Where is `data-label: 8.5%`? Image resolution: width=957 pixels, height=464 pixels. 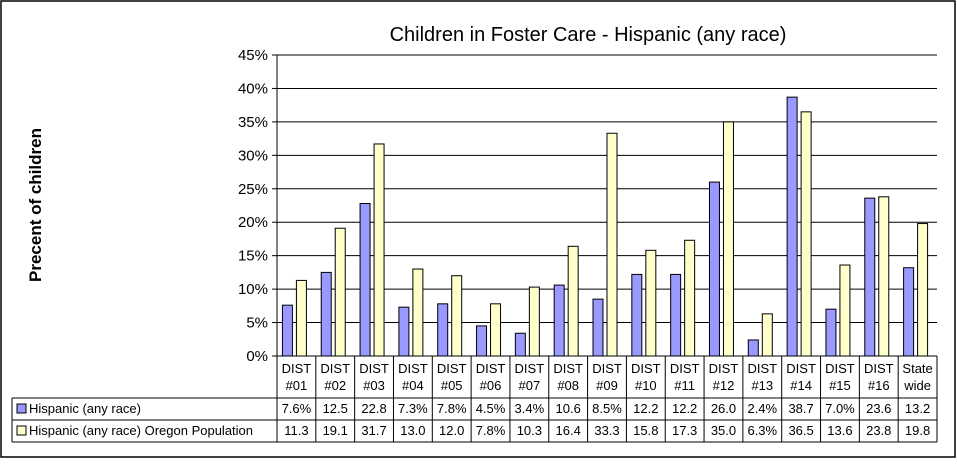
data-label: 8.5% is located at coordinates (607, 408).